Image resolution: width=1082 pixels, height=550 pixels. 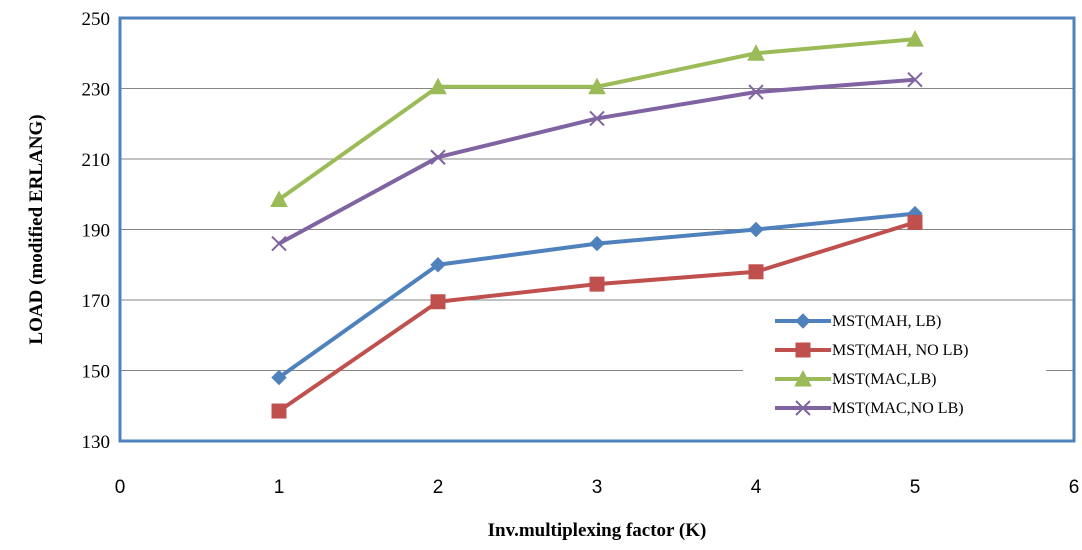 I want to click on y-tick-labels: 130 150 170 190 210 230 250, so click(x=96, y=231).